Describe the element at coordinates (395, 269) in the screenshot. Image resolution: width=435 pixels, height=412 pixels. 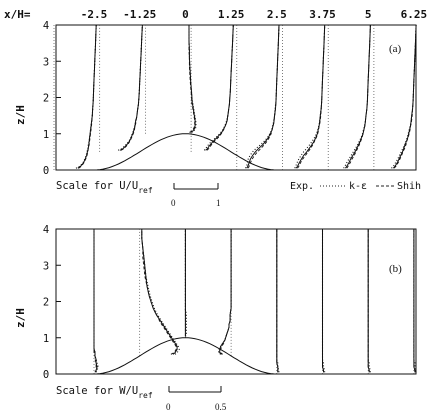
I see `panel-b-label: (b)` at that location.